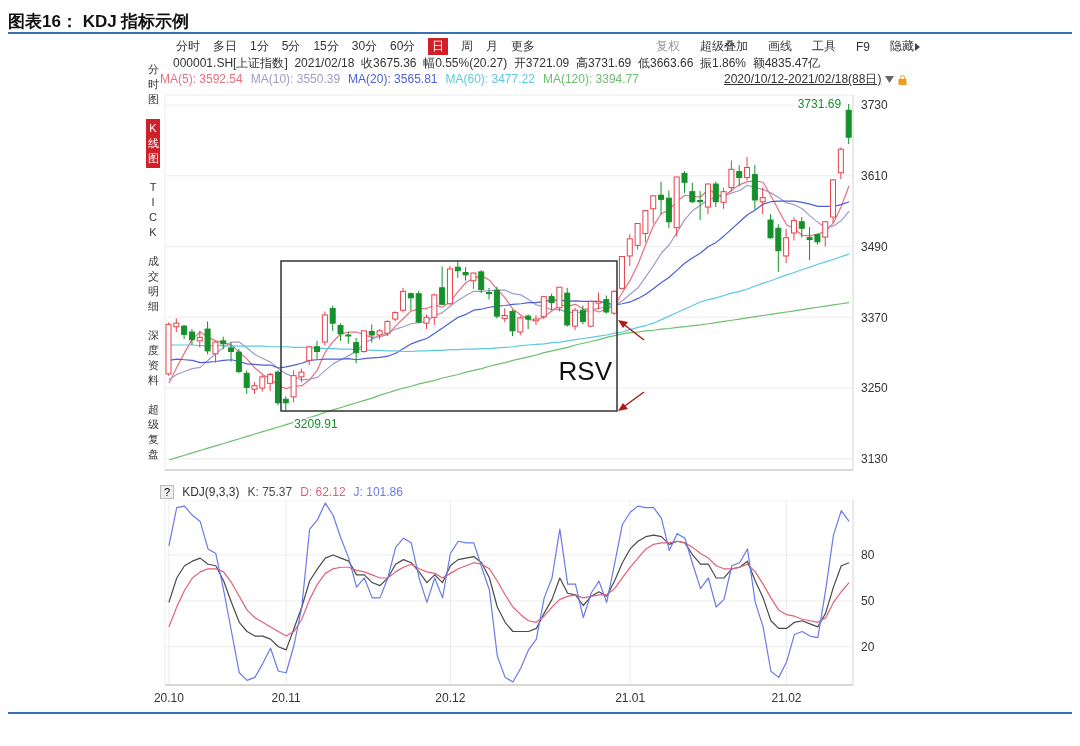 The height and width of the screenshot is (746, 1080). I want to click on x-tick-label: 20.12, so click(450, 697).